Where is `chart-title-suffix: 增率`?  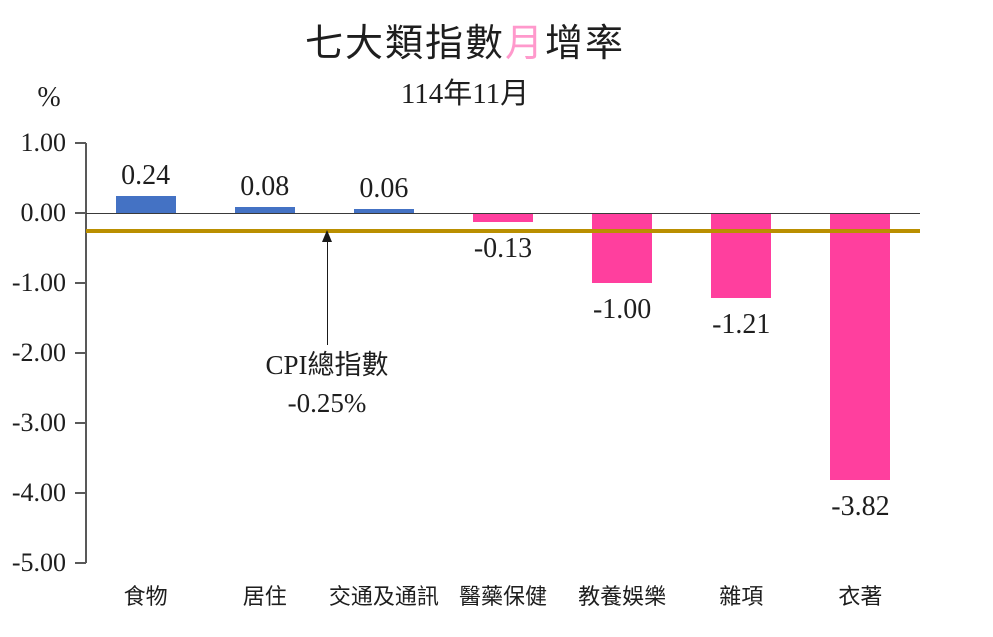
chart-title-suffix: 增率 is located at coordinates (585, 44).